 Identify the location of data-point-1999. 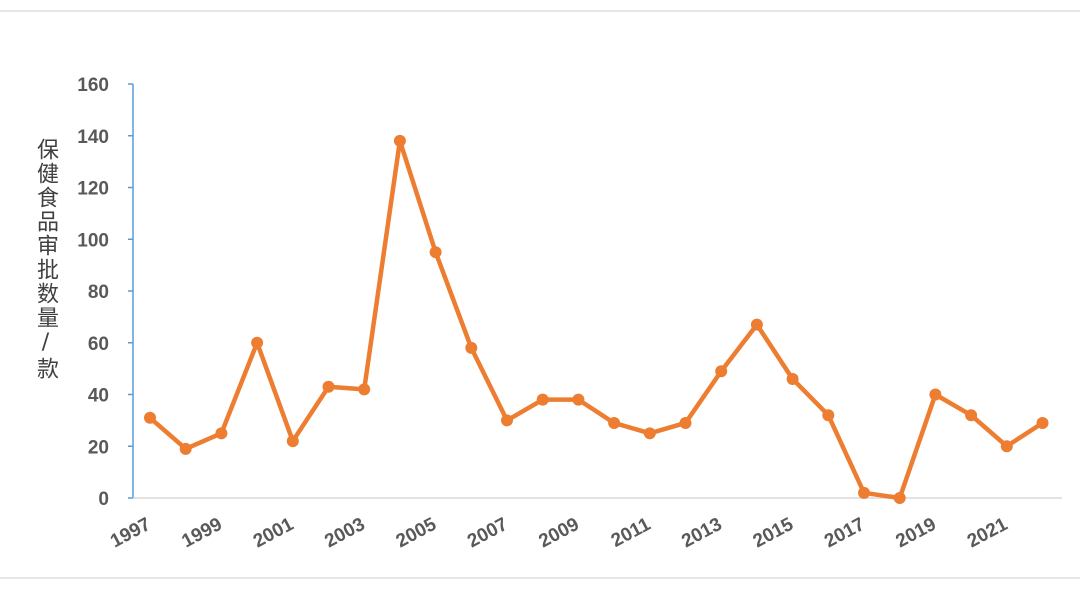
(221, 433).